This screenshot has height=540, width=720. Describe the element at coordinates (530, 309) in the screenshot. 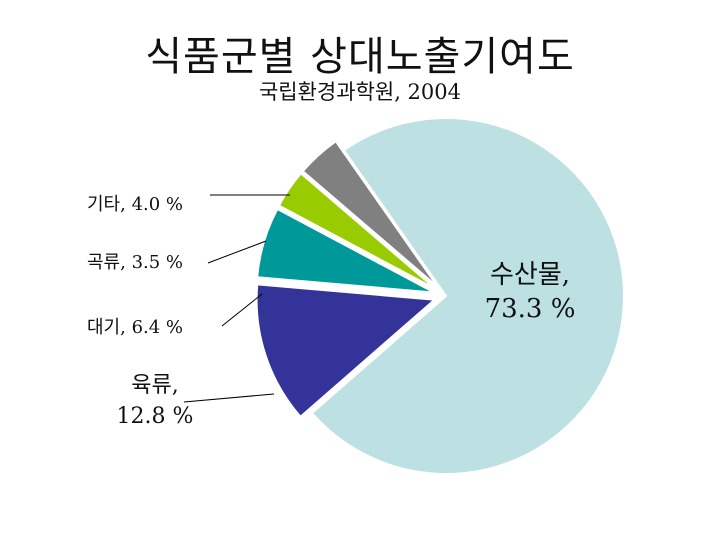

I see `slice-label-line: 73.3 %` at that location.